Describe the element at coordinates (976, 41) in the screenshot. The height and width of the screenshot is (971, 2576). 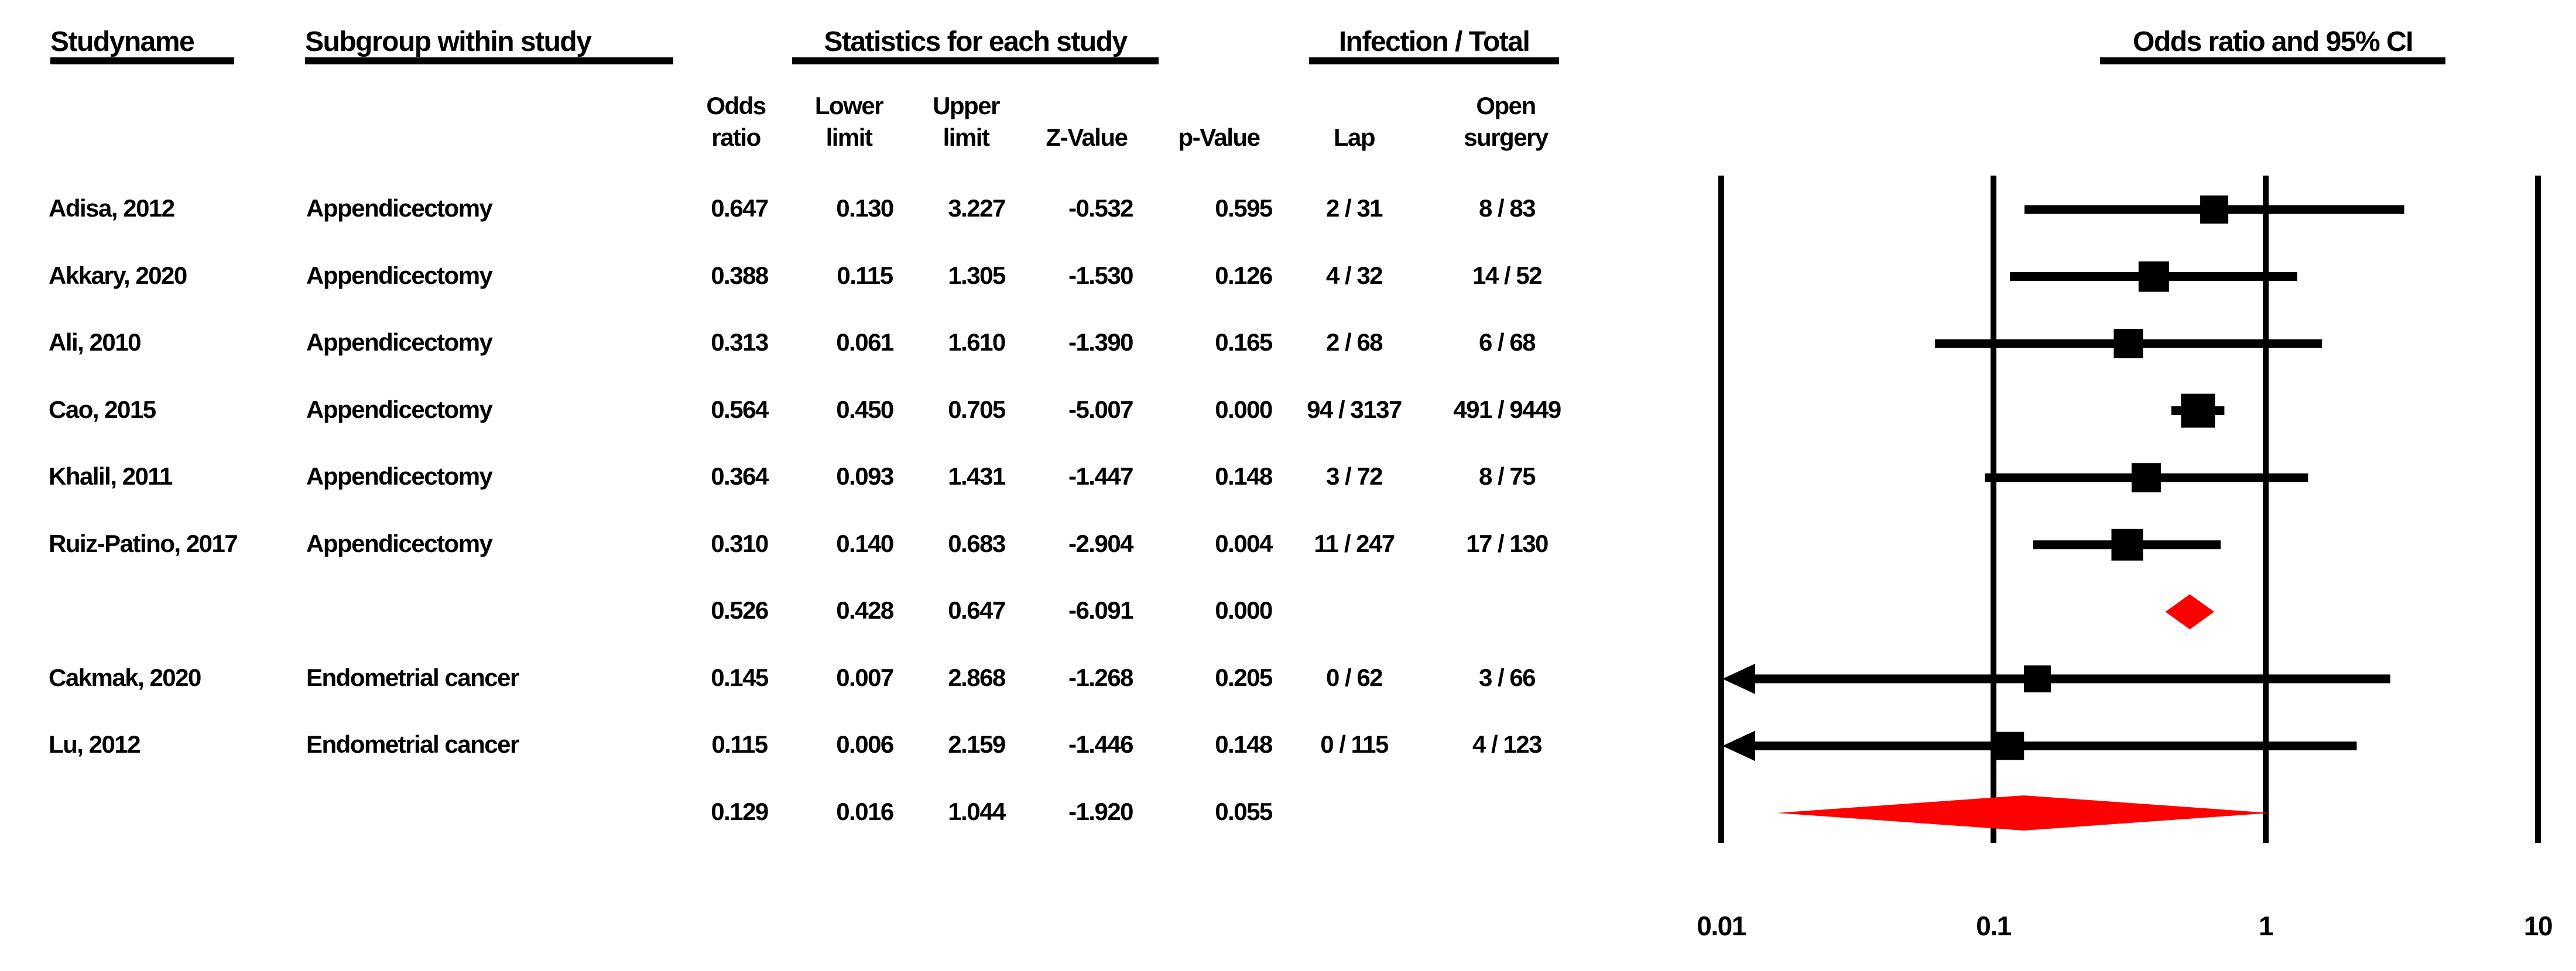
I see `column-group-title-statistics: Statistics for each study` at that location.